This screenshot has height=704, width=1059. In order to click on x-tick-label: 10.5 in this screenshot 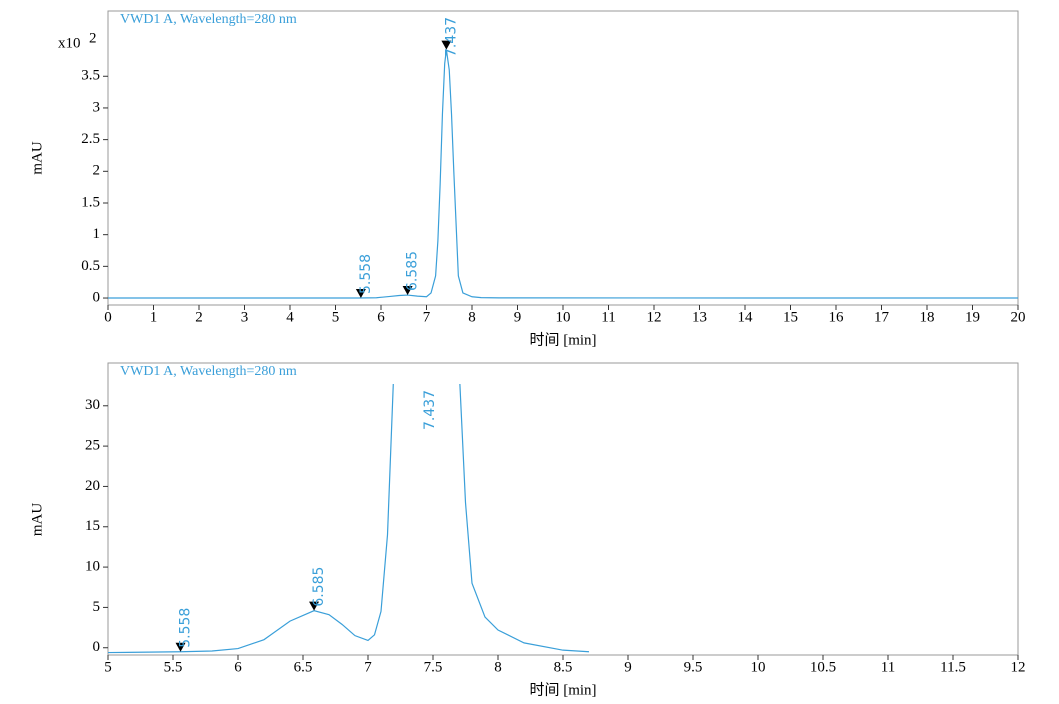, I will do `click(823, 667)`.